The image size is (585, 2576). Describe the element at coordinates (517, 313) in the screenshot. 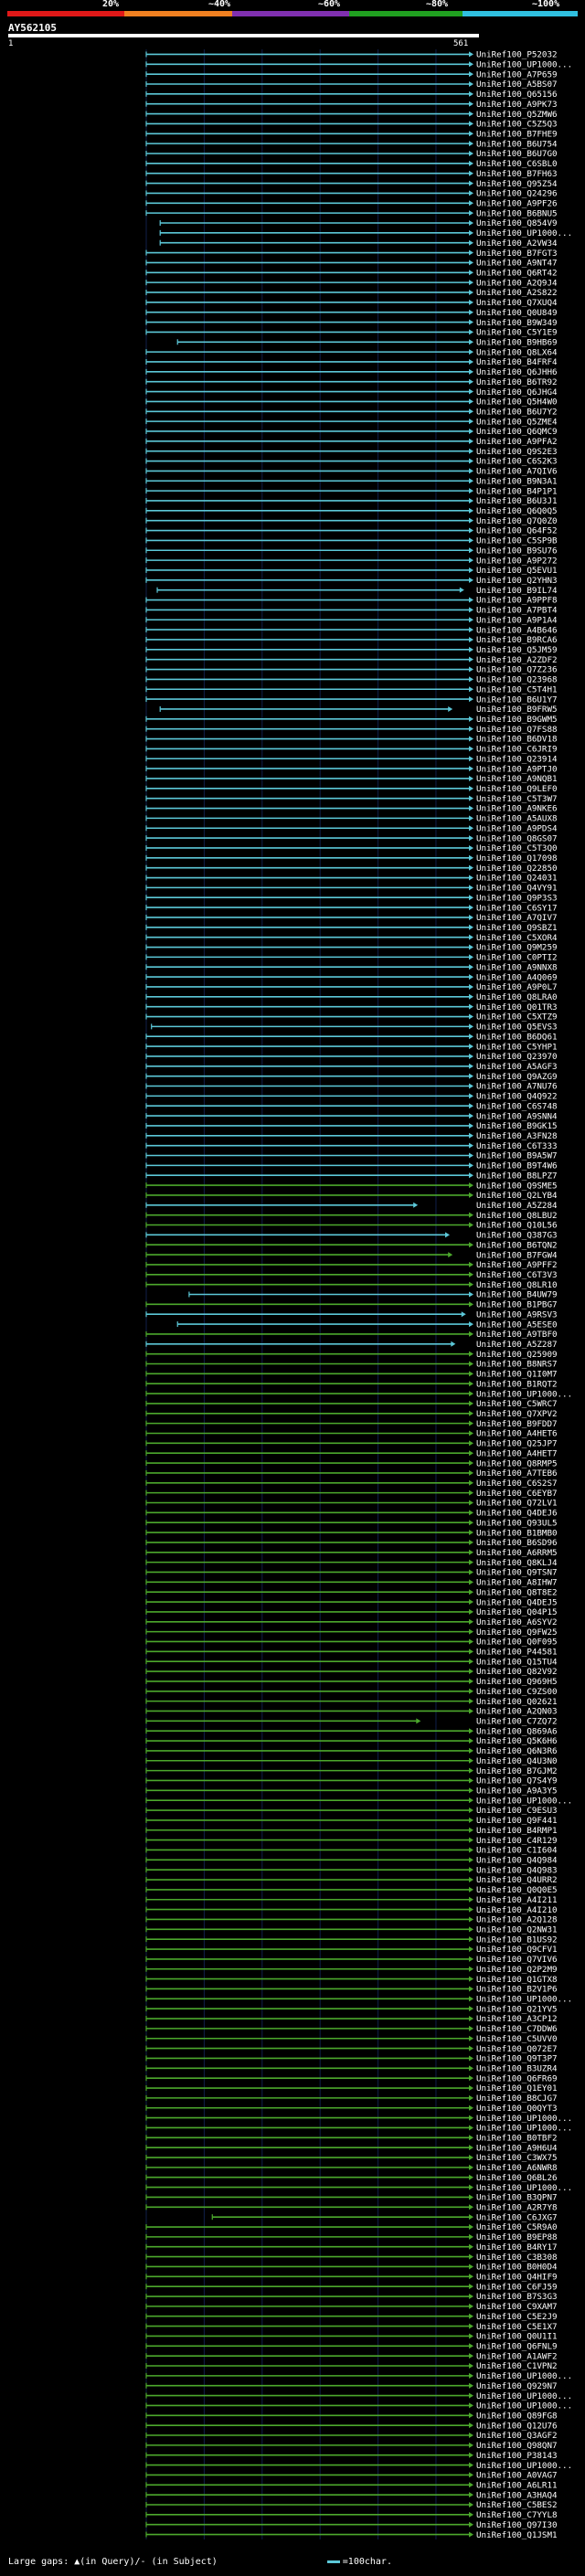

I see `hit-label: UniRef100_Q0U849` at that location.